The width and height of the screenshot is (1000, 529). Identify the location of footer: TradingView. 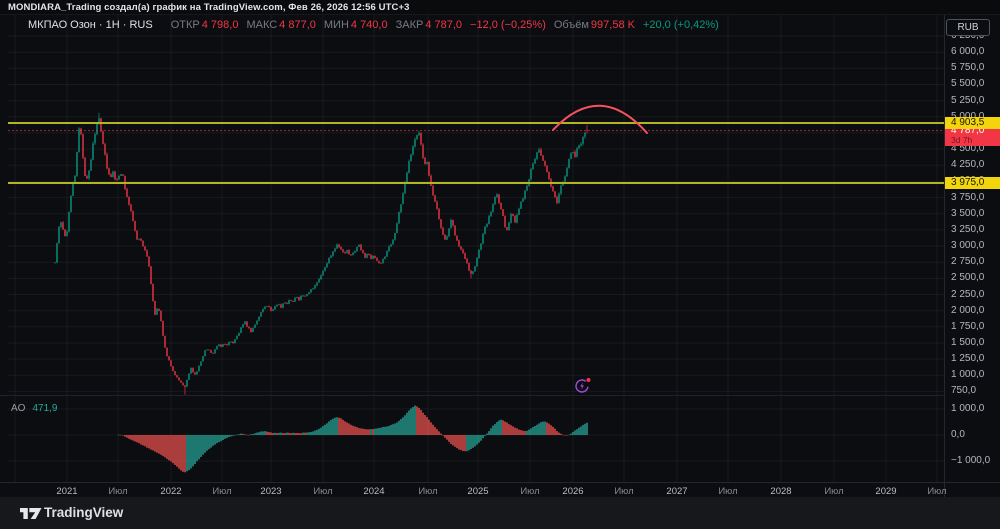
(500, 513).